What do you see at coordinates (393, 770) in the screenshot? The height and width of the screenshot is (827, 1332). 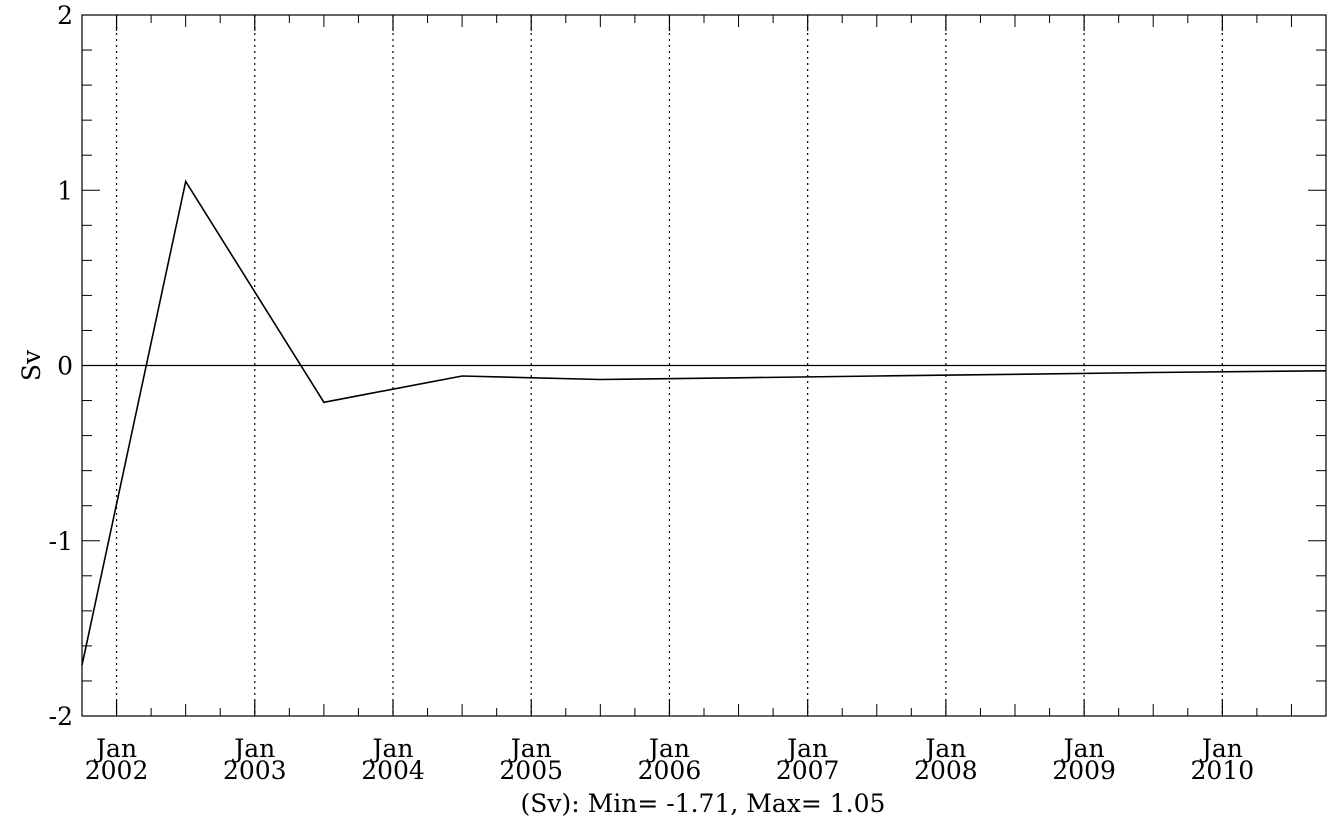 I see `x-tick-label-year: 2004` at bounding box center [393, 770].